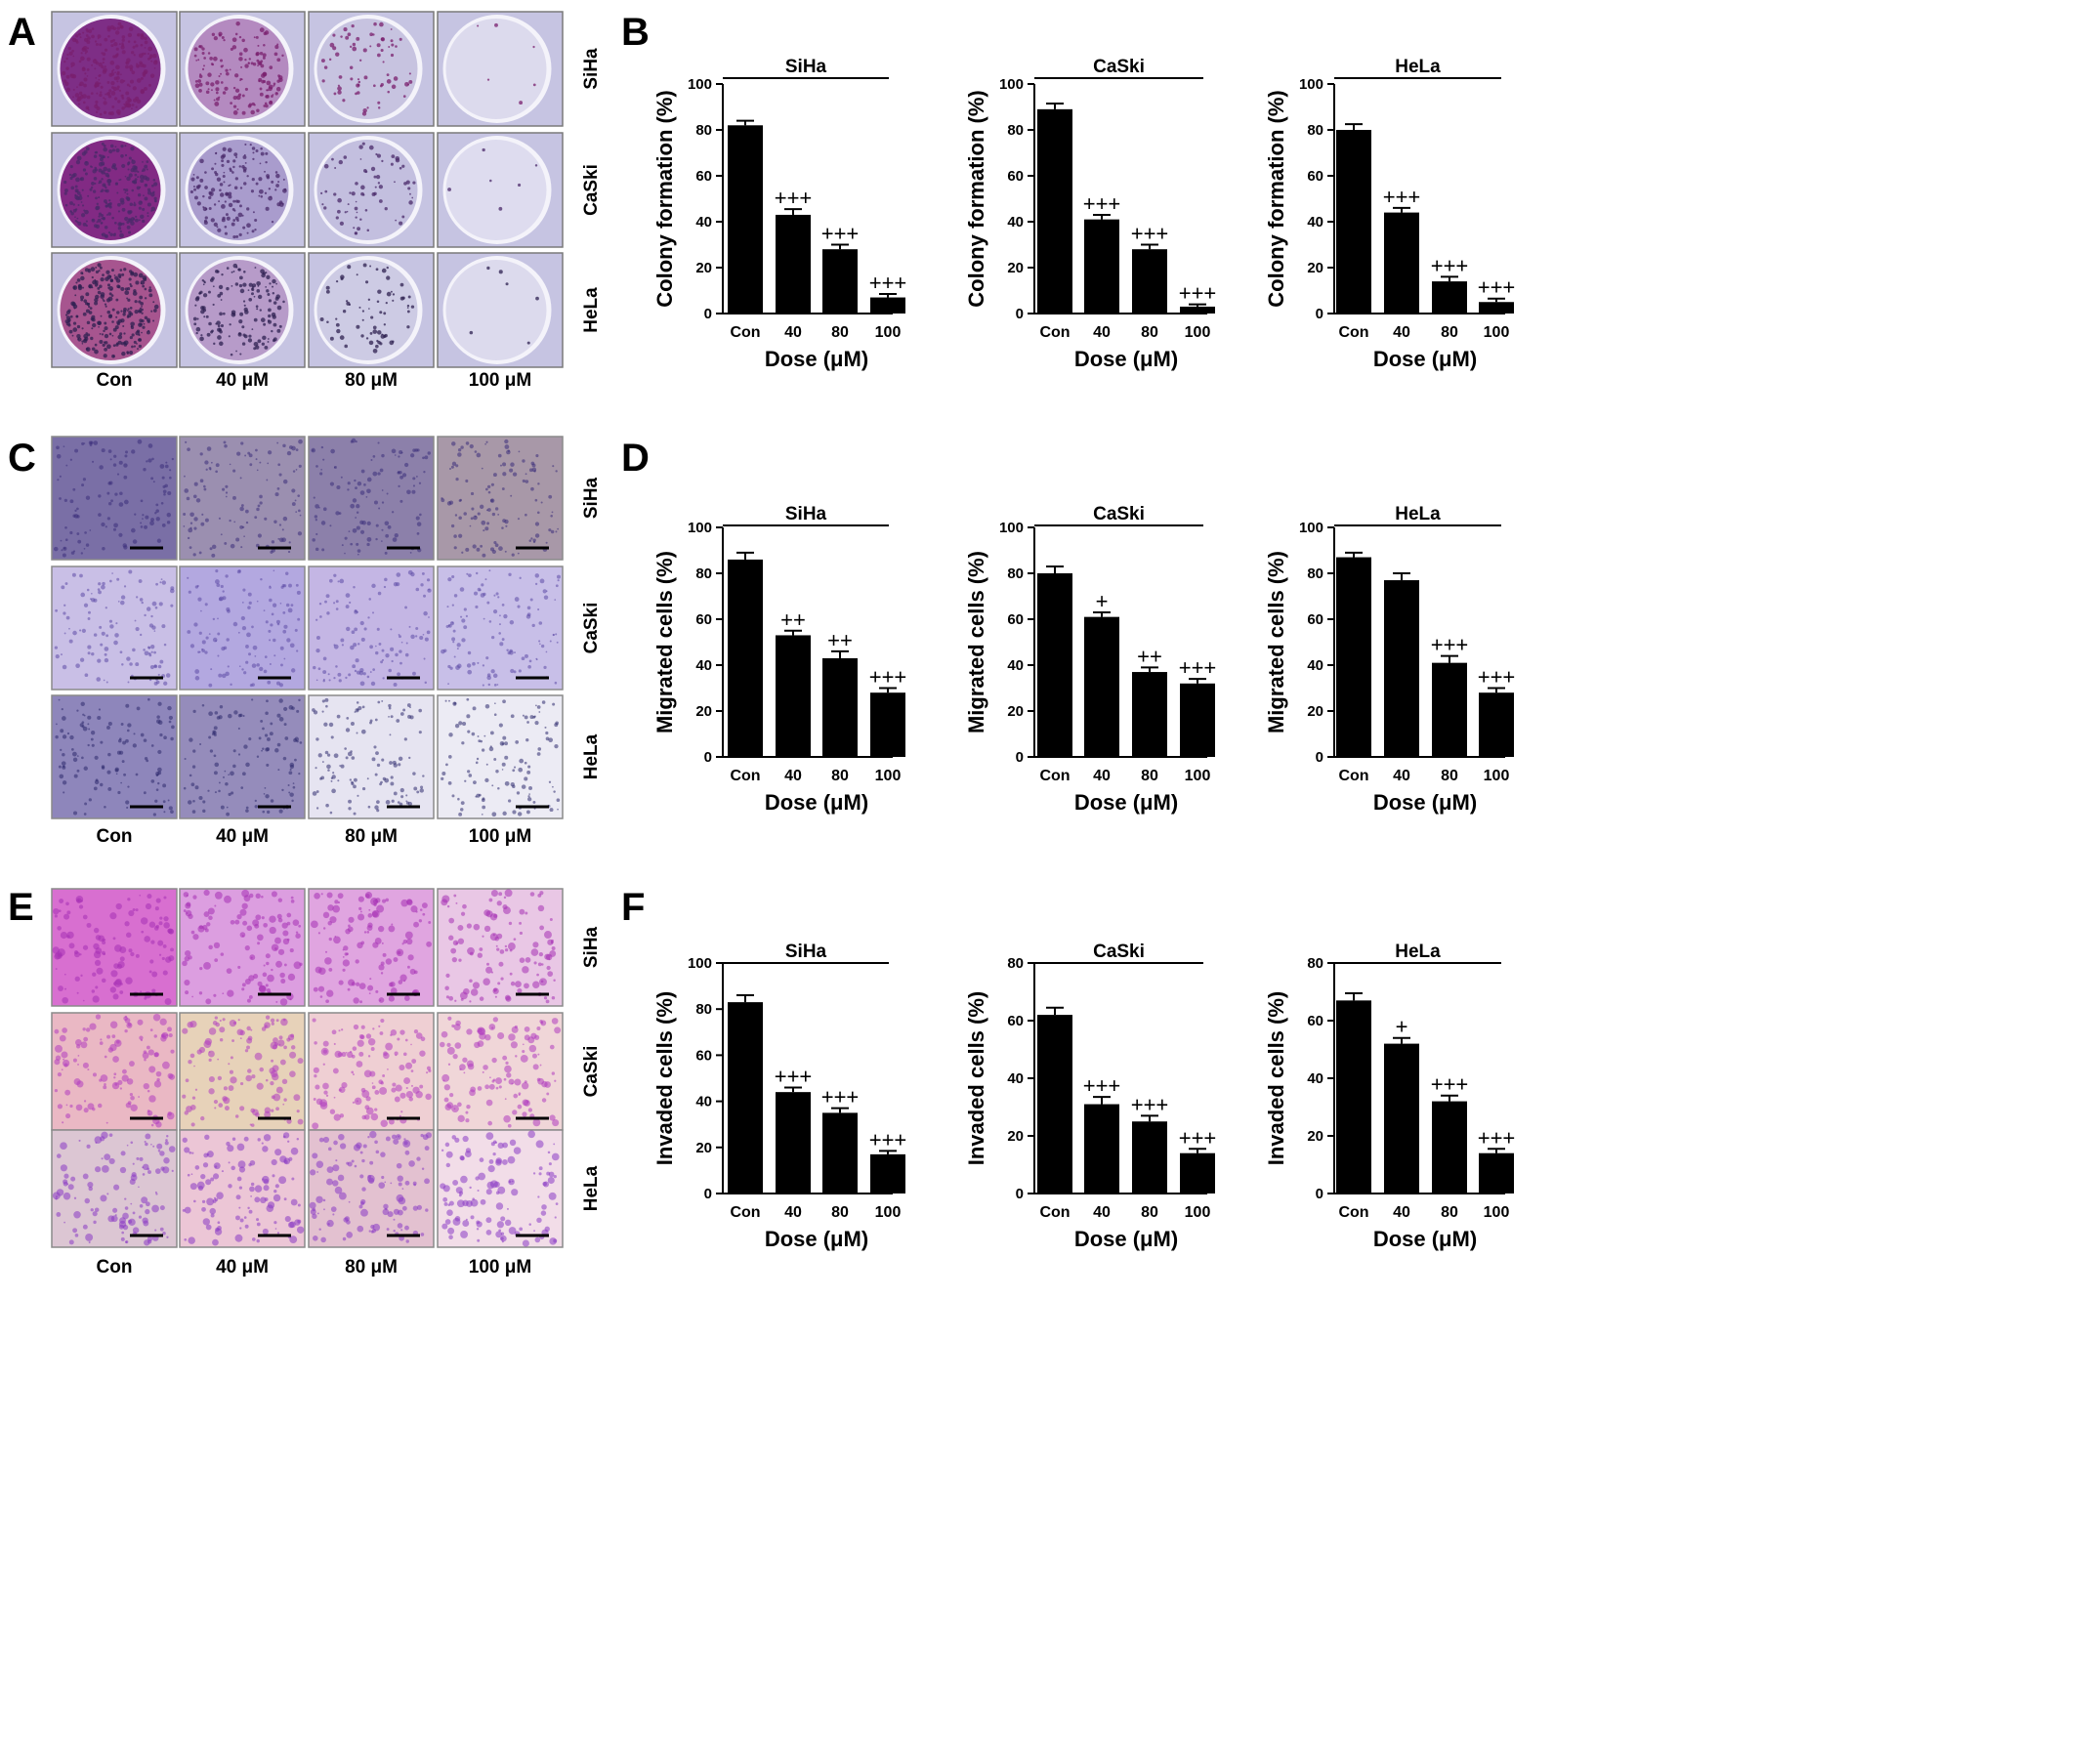 This screenshot has height=1759, width=2100. I want to click on x-tick-label: Con, so click(1353, 1212).